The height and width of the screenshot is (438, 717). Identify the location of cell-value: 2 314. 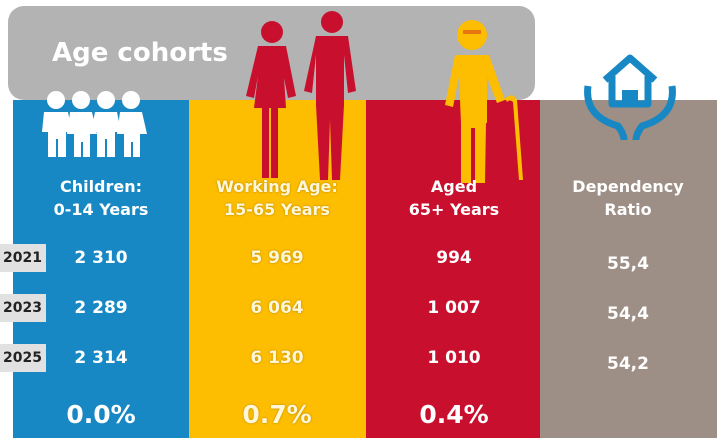
(101, 358).